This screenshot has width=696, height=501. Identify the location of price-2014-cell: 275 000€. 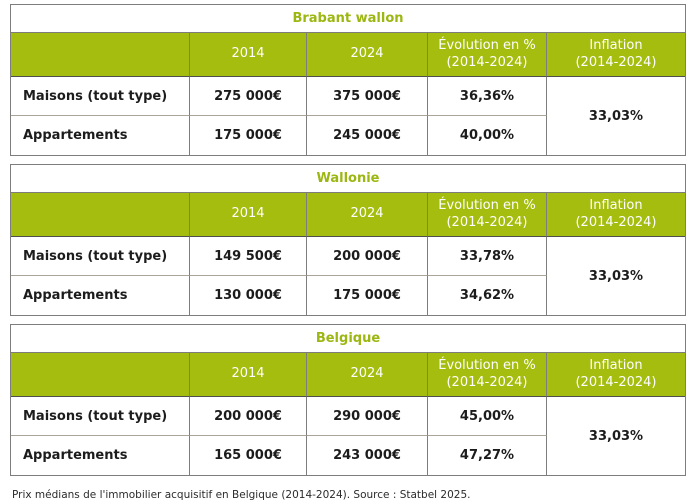
(248, 96).